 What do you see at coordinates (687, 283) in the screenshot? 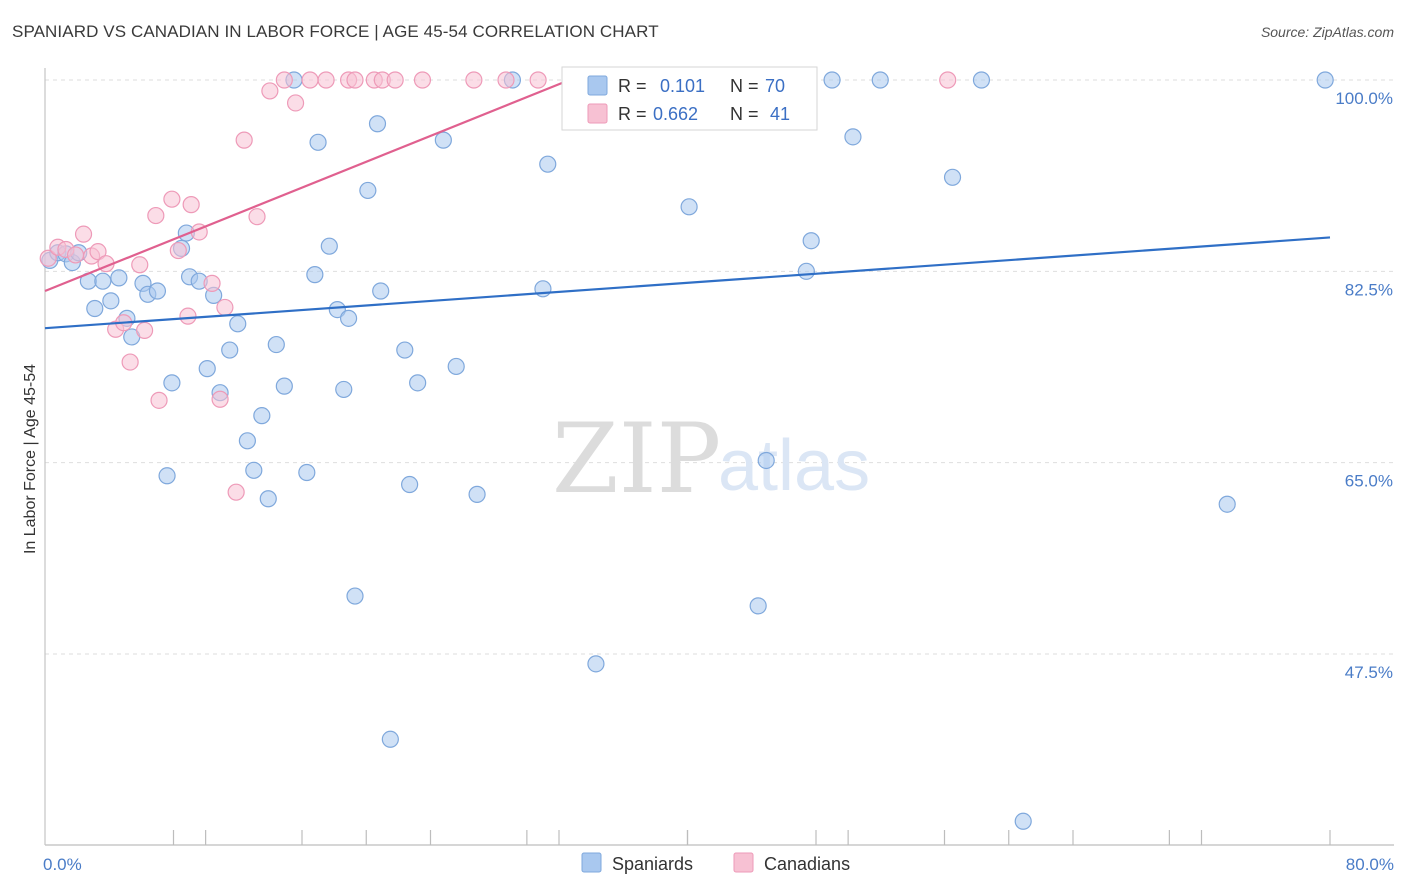
I see `trend-line-spaniards` at bounding box center [687, 283].